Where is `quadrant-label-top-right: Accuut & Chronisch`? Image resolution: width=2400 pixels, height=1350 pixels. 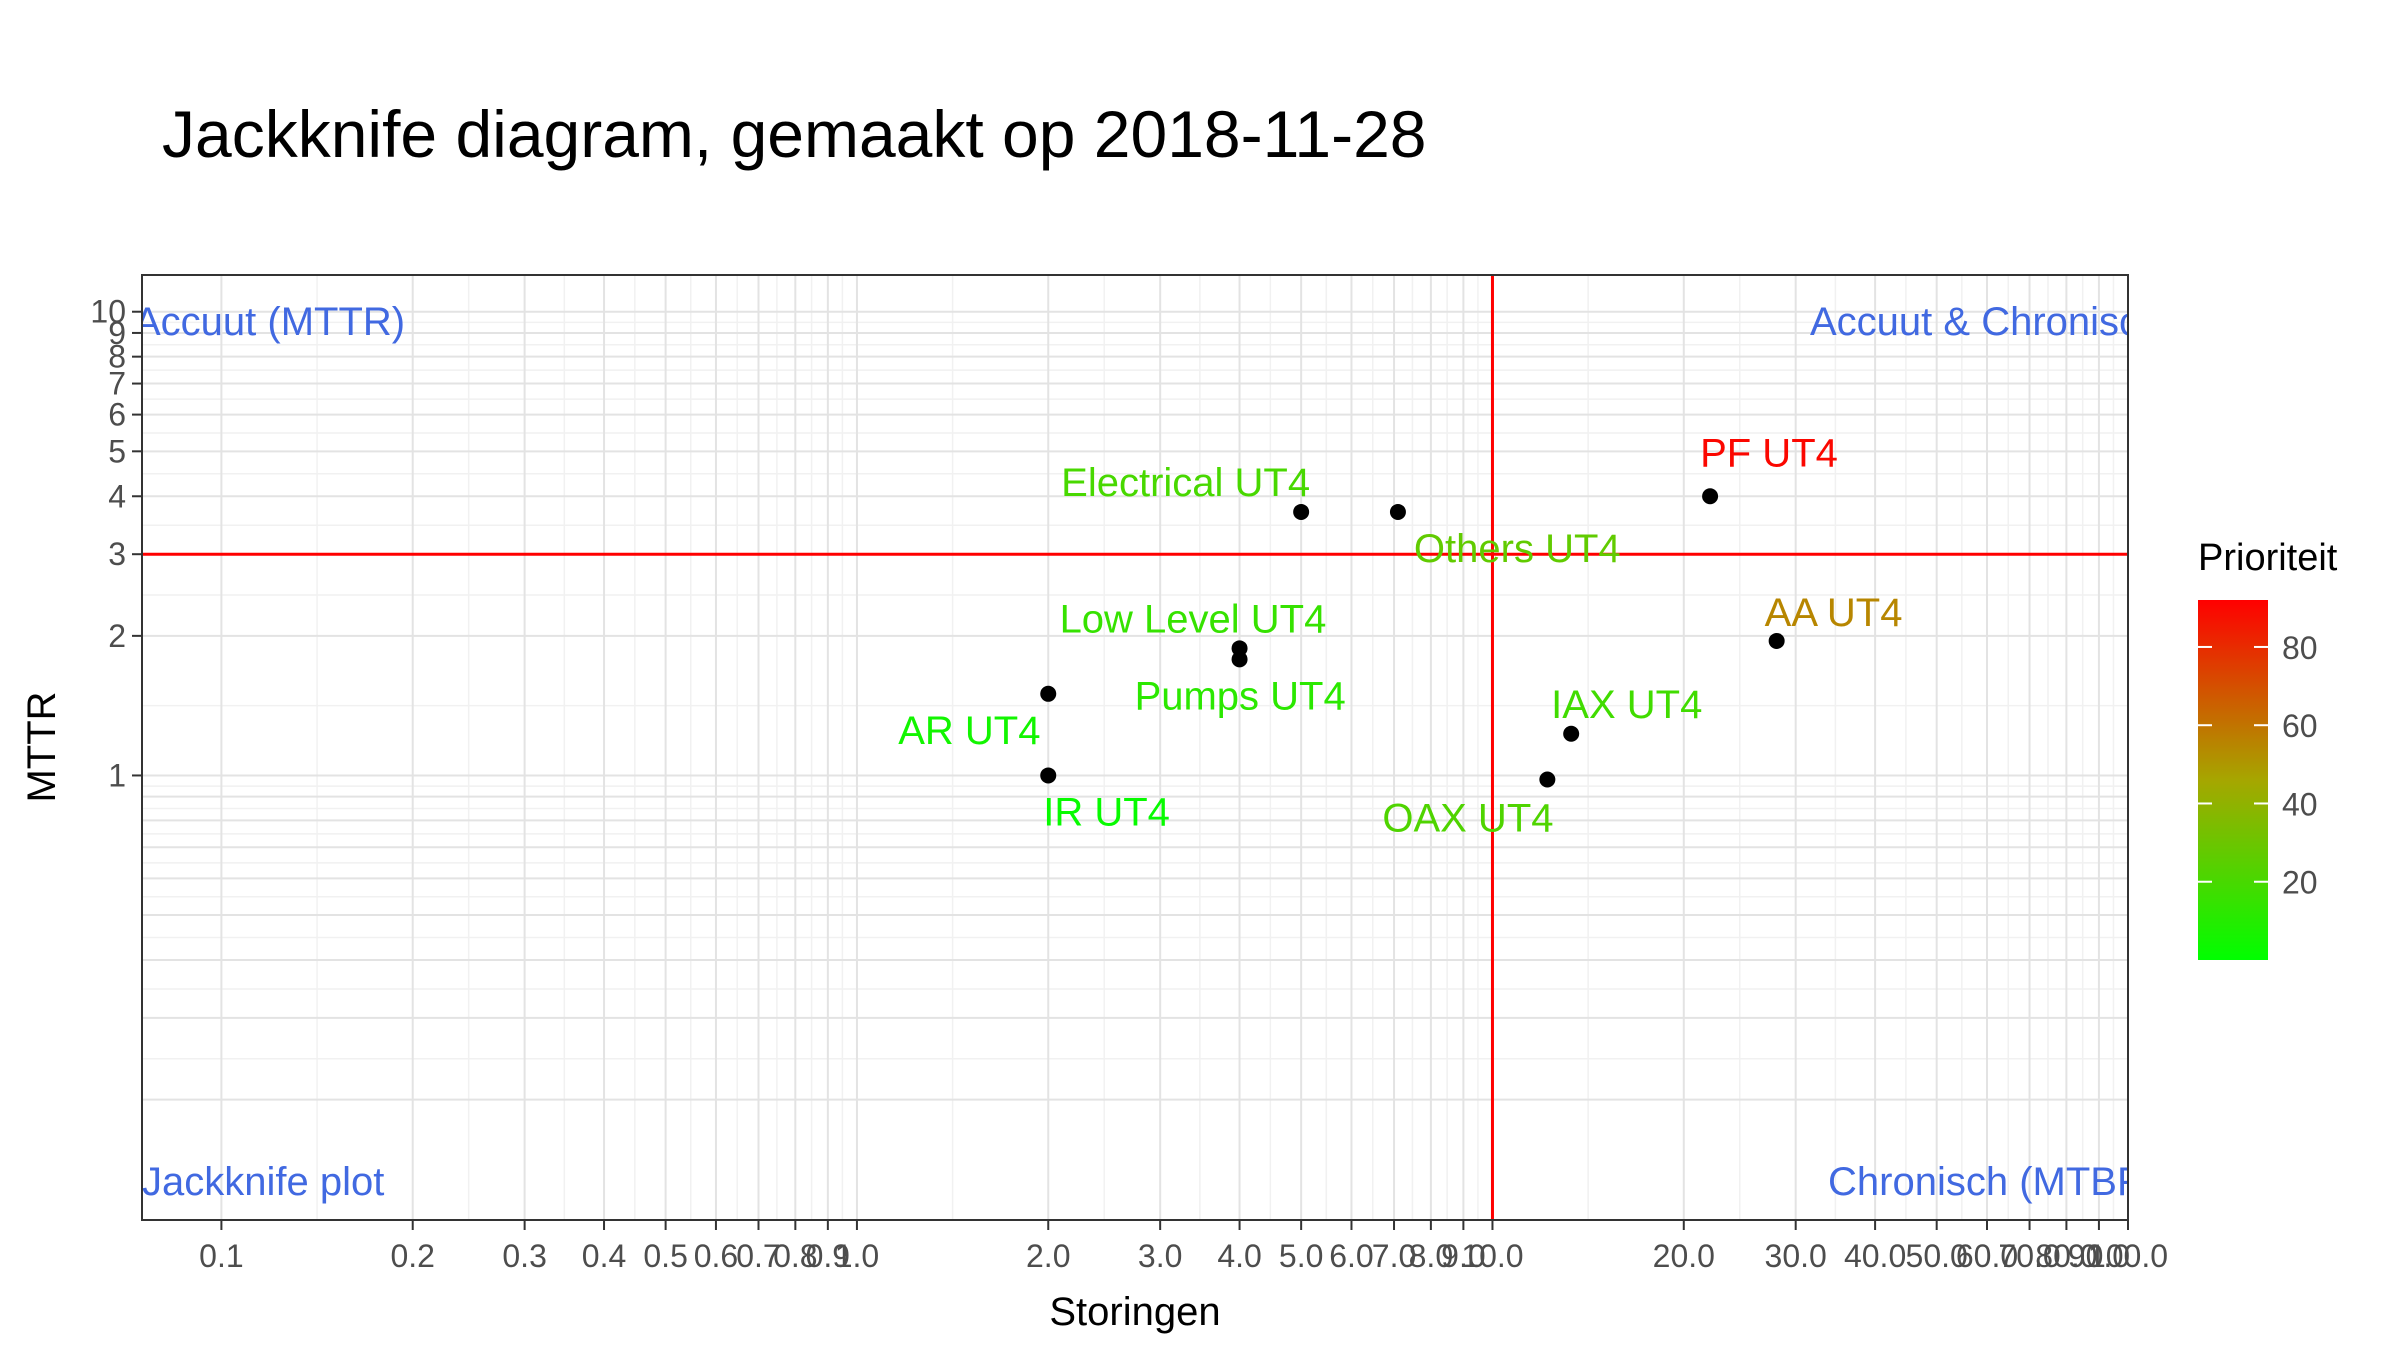 quadrant-label-top-right: Accuut & Chronisch is located at coordinates (1985, 322).